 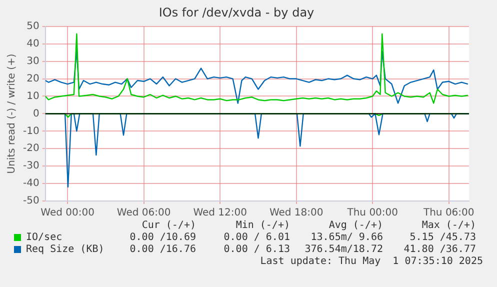 What do you see at coordinates (31, 201) in the screenshot?
I see `y-tick-label: -50` at bounding box center [31, 201].